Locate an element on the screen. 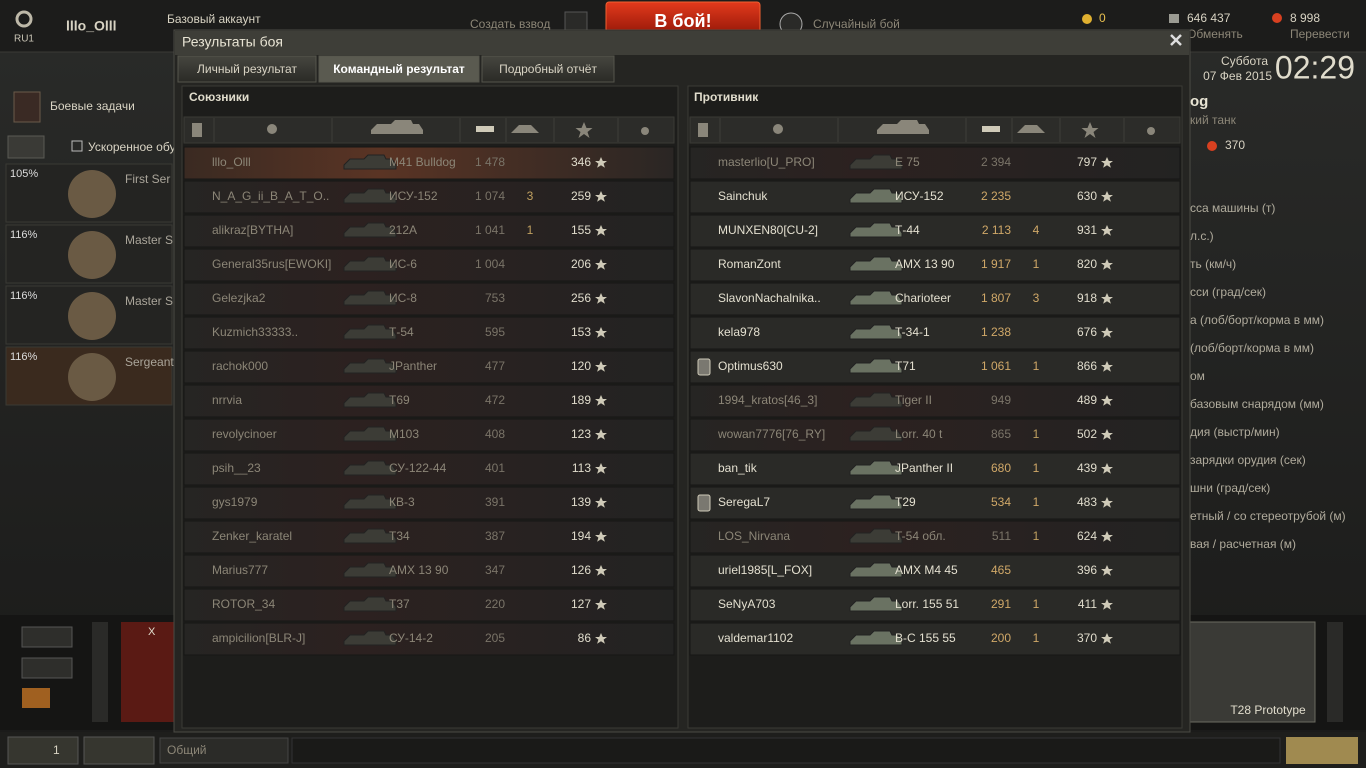 The image size is (1366, 768). carousel-tank is located at coordinates (148, 672).